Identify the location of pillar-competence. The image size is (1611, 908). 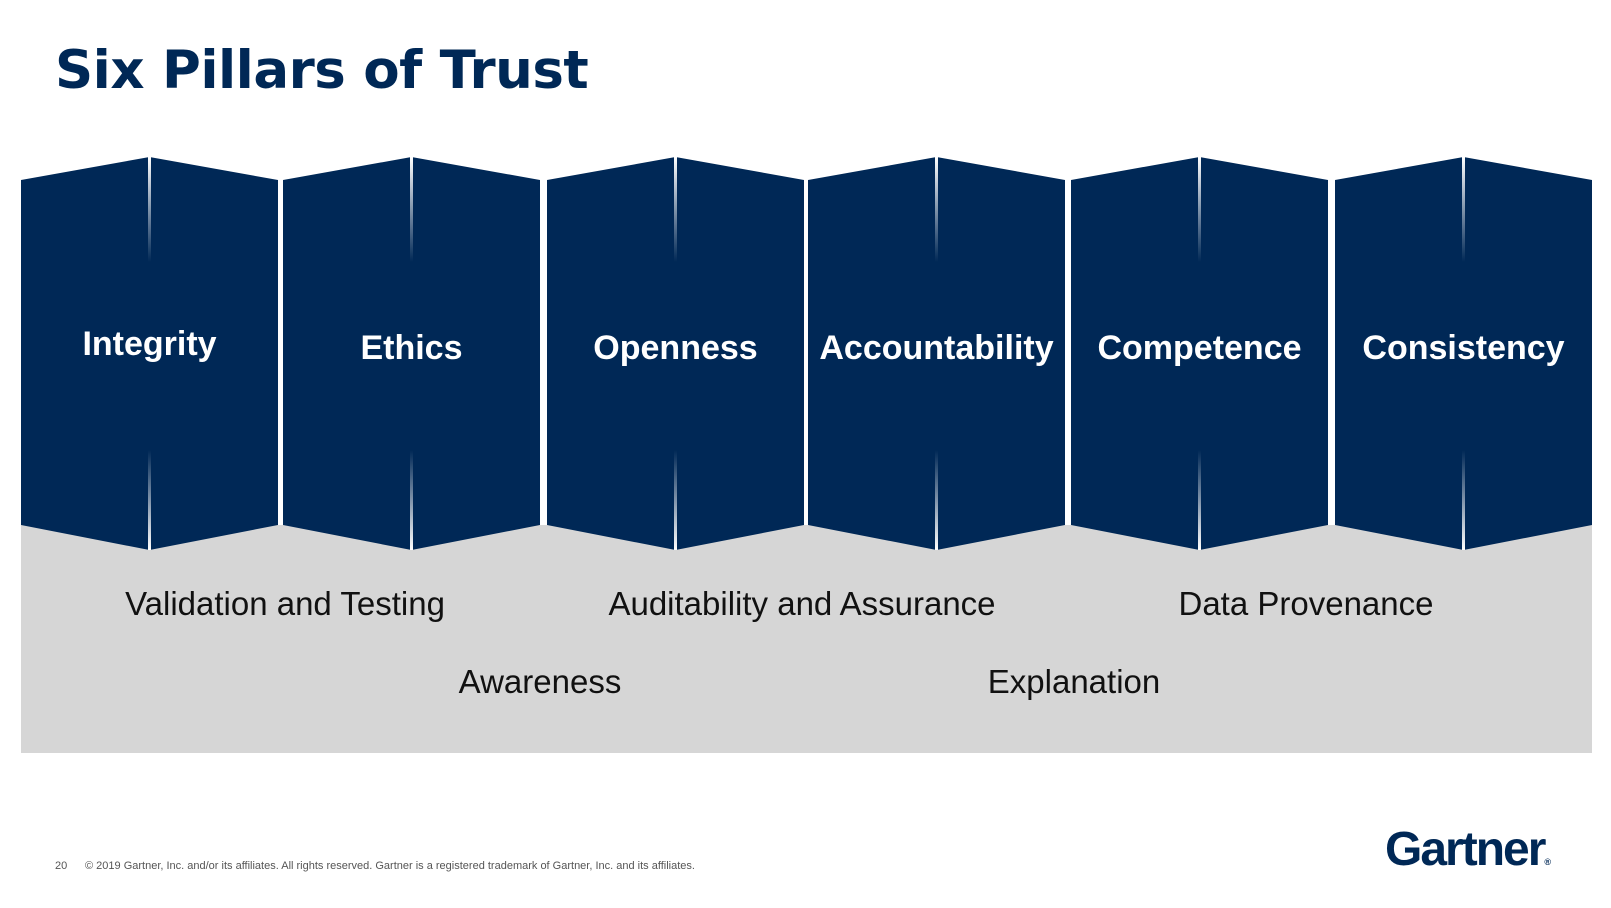
(1199, 353).